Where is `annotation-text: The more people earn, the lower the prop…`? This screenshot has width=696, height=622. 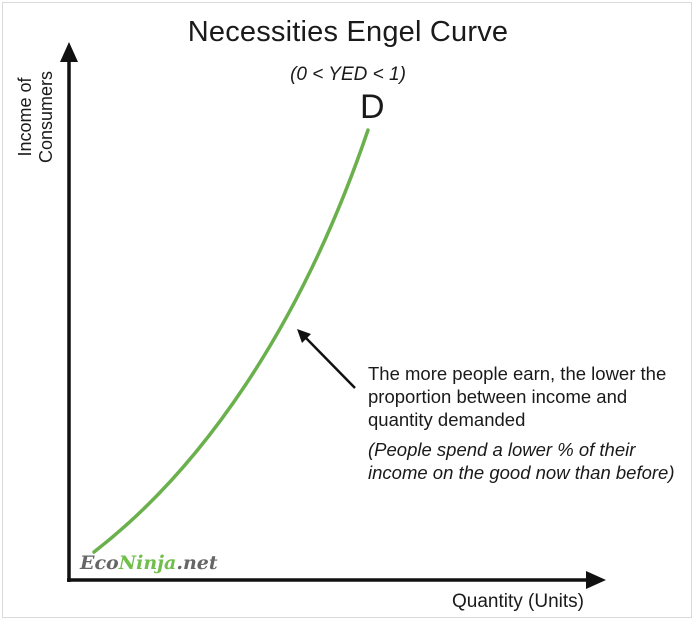 annotation-text: The more people earn, the lower the prop… is located at coordinates (517, 396).